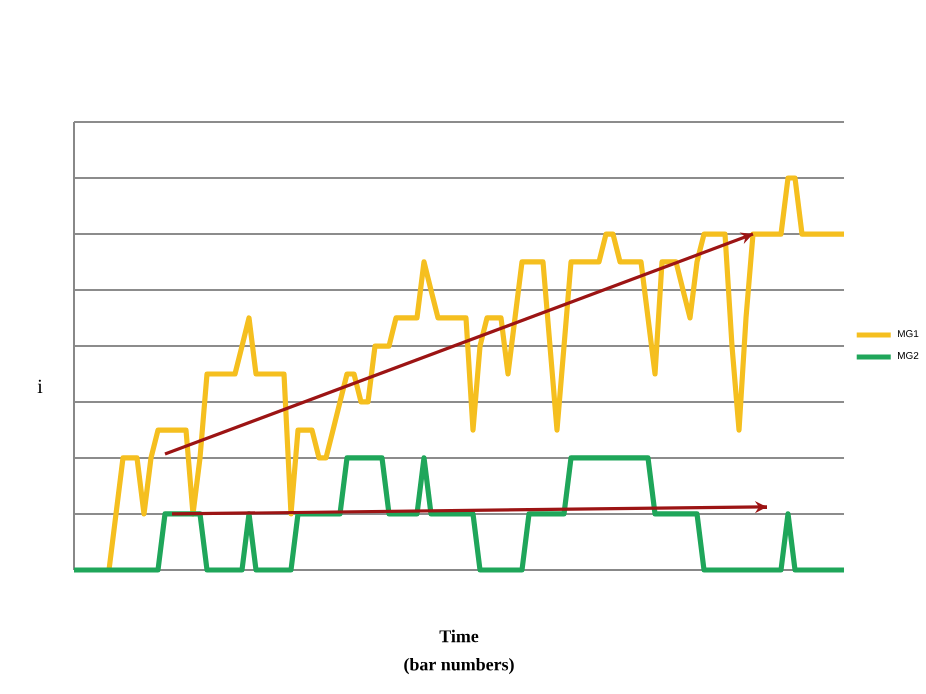 The height and width of the screenshot is (694, 926). Describe the element at coordinates (459, 636) in the screenshot. I see `x-axis-title: Time` at that location.